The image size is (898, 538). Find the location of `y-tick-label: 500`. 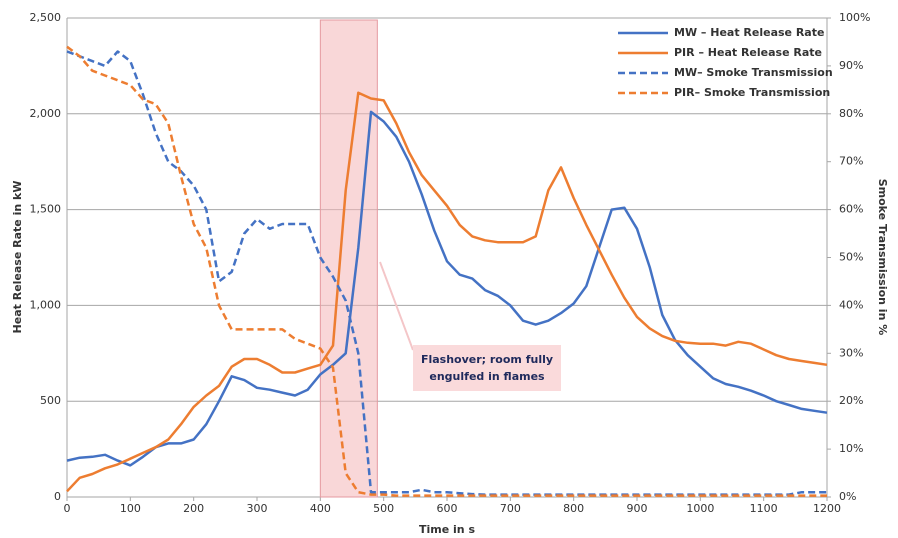

y-tick-label: 500 is located at coordinates (50, 400).